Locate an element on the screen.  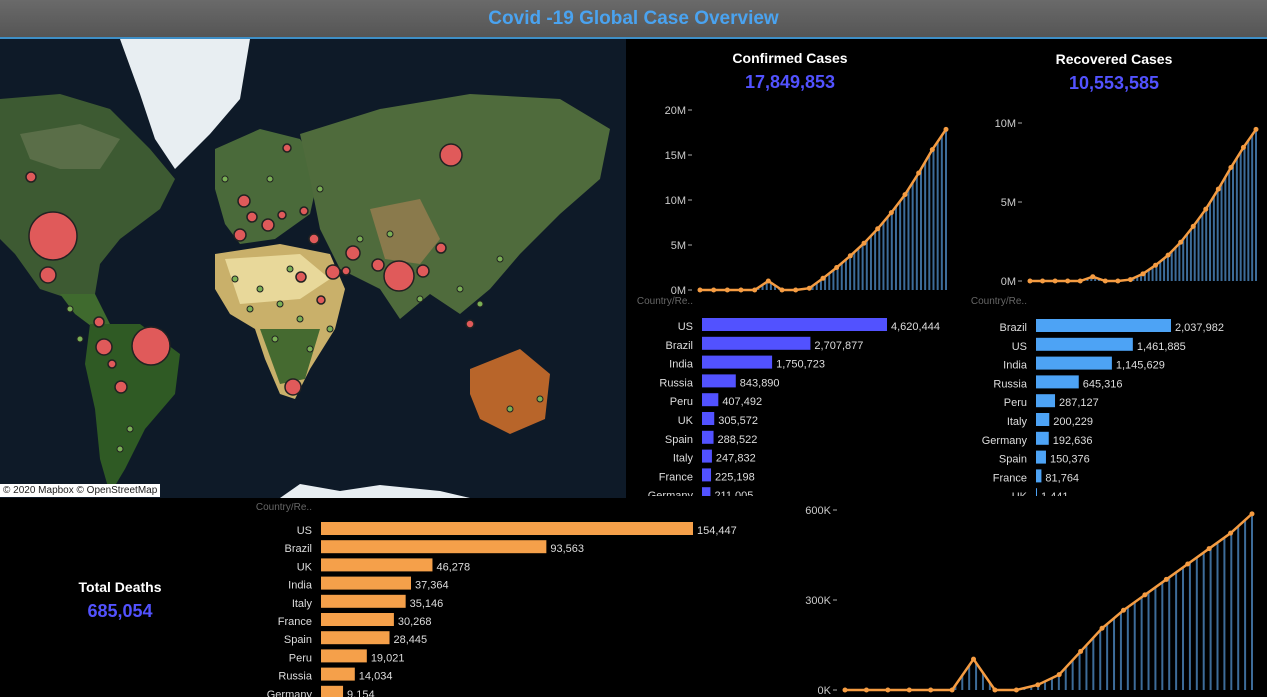
y-tick-label: 10M is located at coordinates (1005, 124).